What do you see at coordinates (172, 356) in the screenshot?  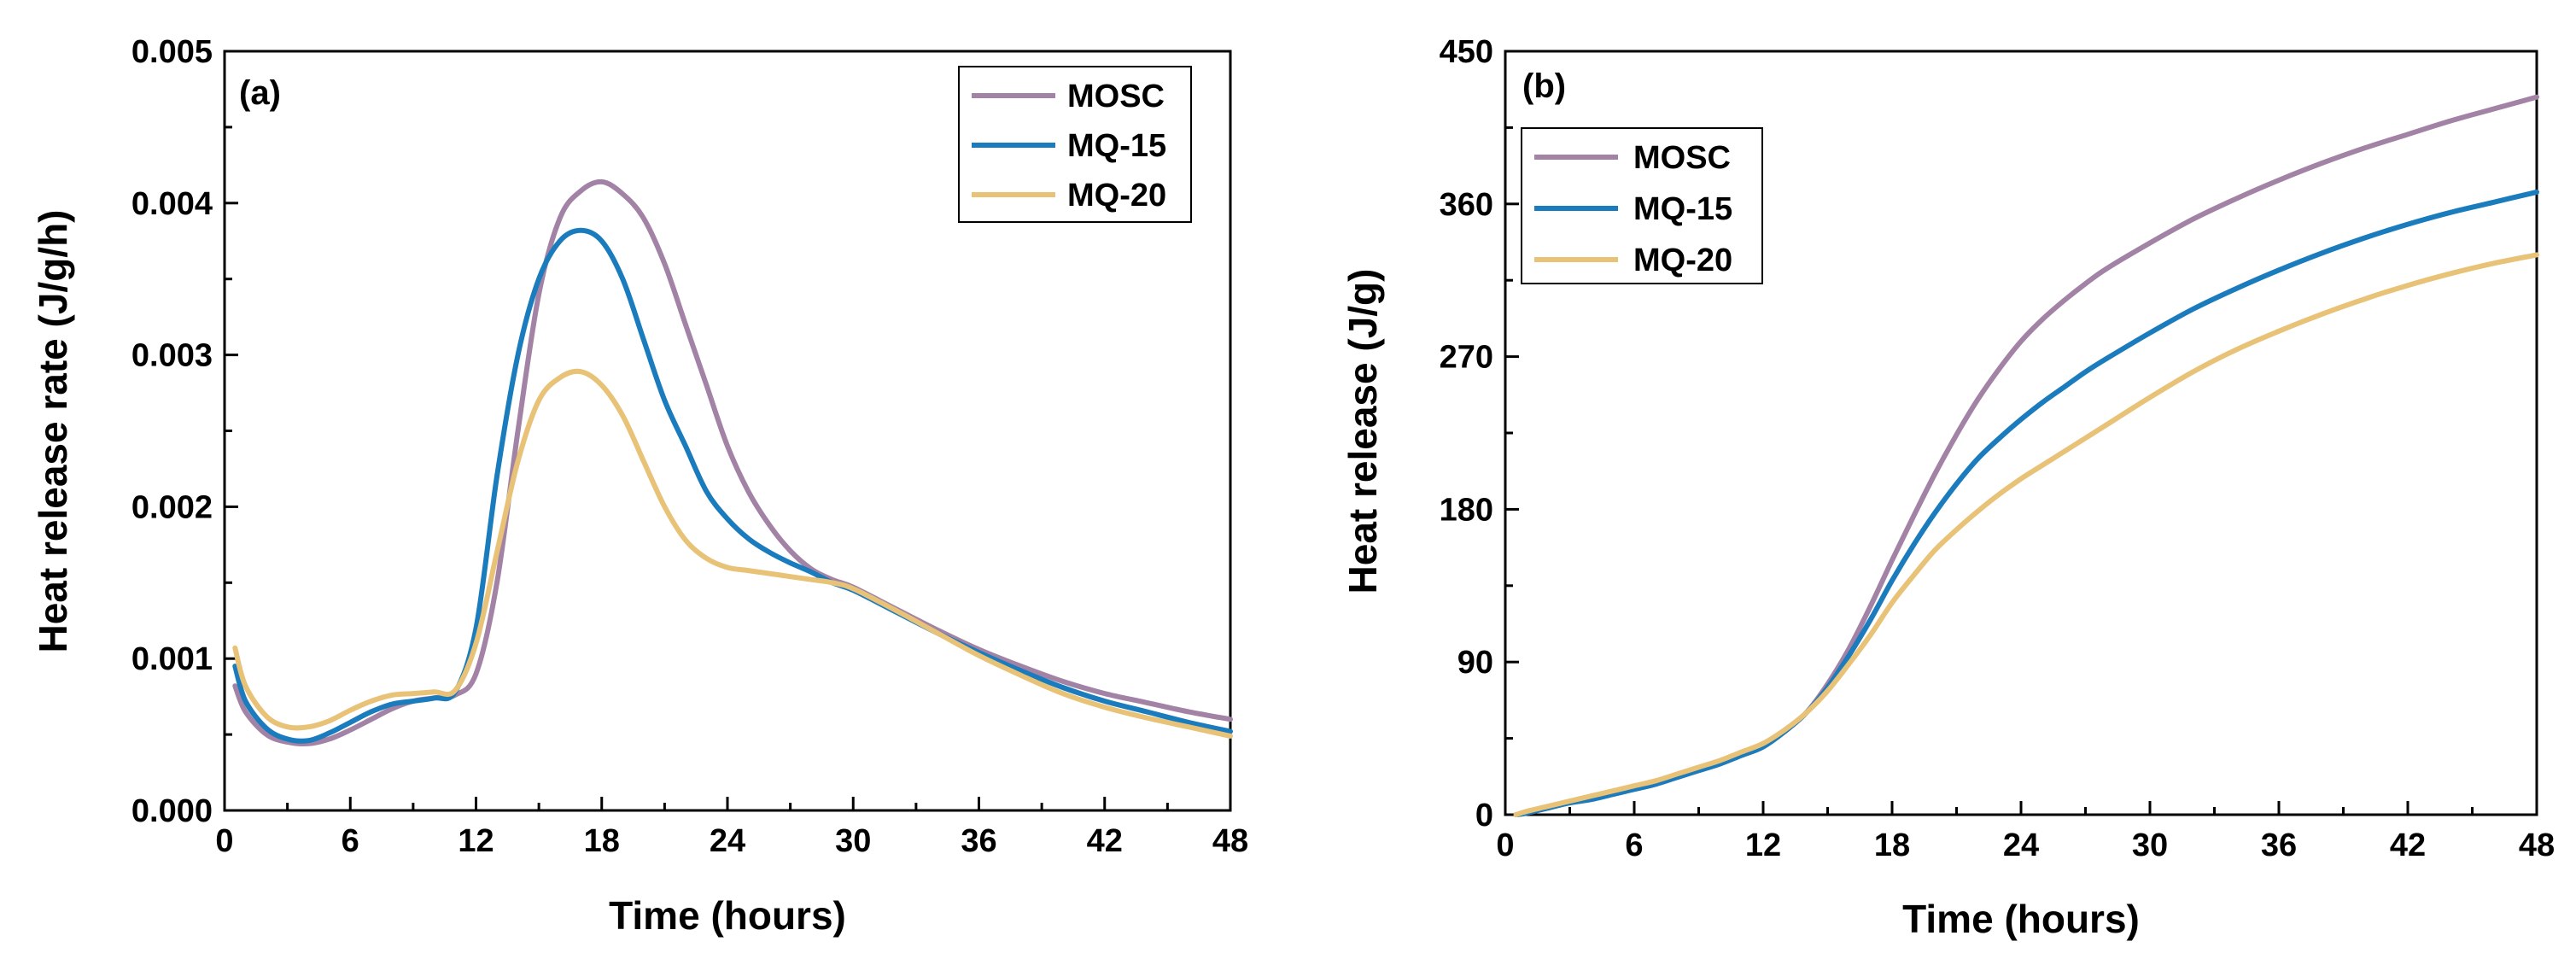 I see `y-tick-label: 0.003` at bounding box center [172, 356].